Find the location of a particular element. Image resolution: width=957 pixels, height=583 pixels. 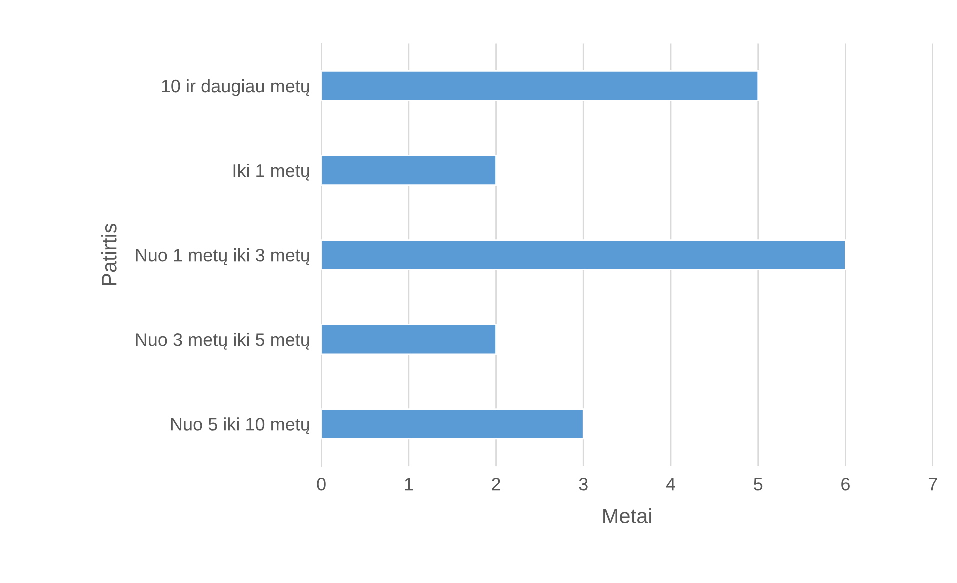

y-tick-label: Nuo 5 iki 10 metų is located at coordinates (240, 426).